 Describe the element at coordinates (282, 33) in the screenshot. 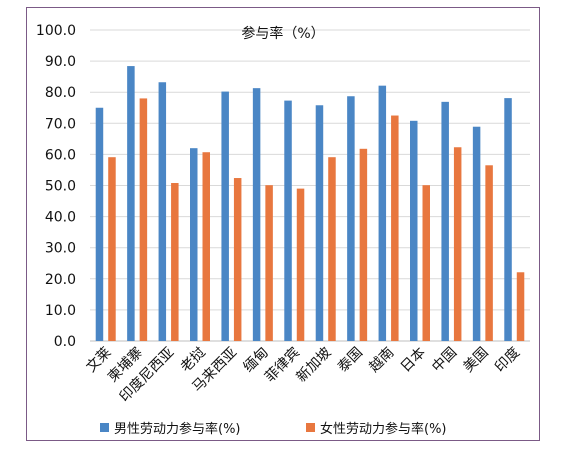

I see `chart-title: 参与率（%）` at that location.